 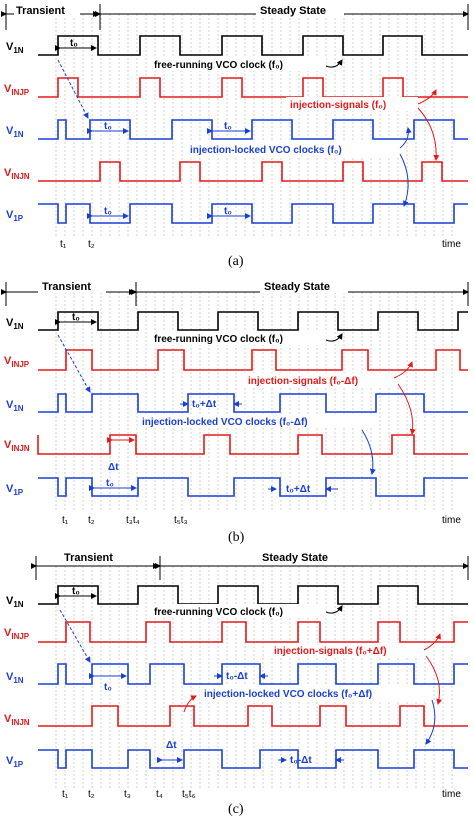 What do you see at coordinates (91, 244) in the screenshot?
I see `panel-a-tick-t2: t₂` at bounding box center [91, 244].